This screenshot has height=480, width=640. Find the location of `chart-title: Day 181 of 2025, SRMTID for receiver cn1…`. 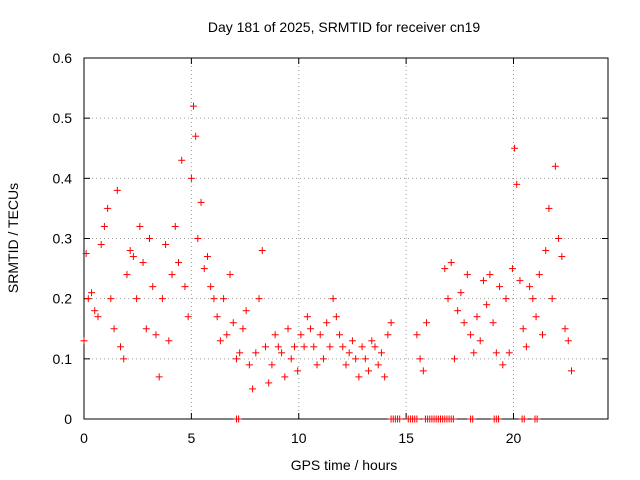

chart-title: Day 181 of 2025, SRMTID for receiver cn1… is located at coordinates (344, 27).